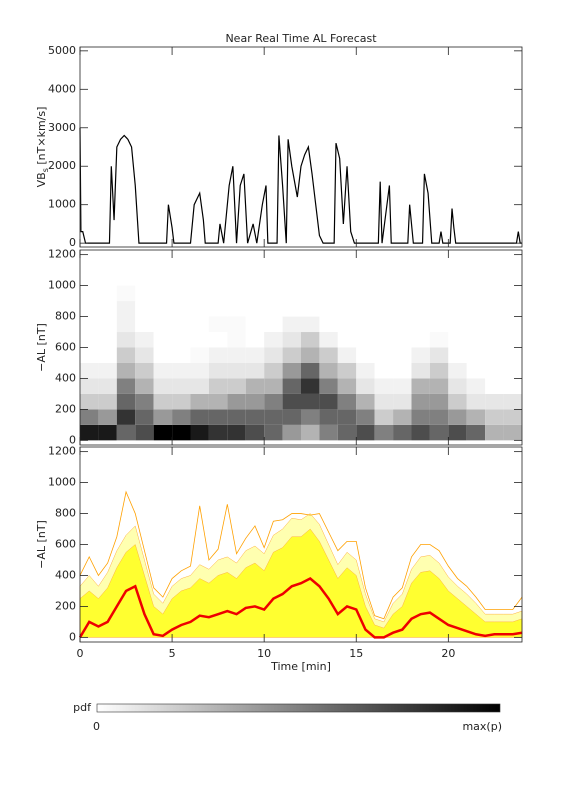 The height and width of the screenshot is (792, 576). What do you see at coordinates (41, 544) in the screenshot?
I see `y-axis-label: −AL [nT]` at bounding box center [41, 544].